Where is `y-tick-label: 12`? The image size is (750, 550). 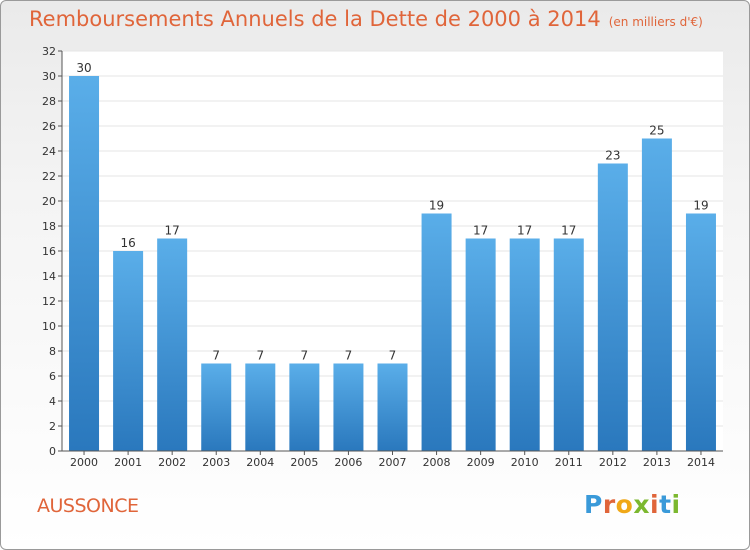
y-tick-label: 12 is located at coordinates (49, 301).